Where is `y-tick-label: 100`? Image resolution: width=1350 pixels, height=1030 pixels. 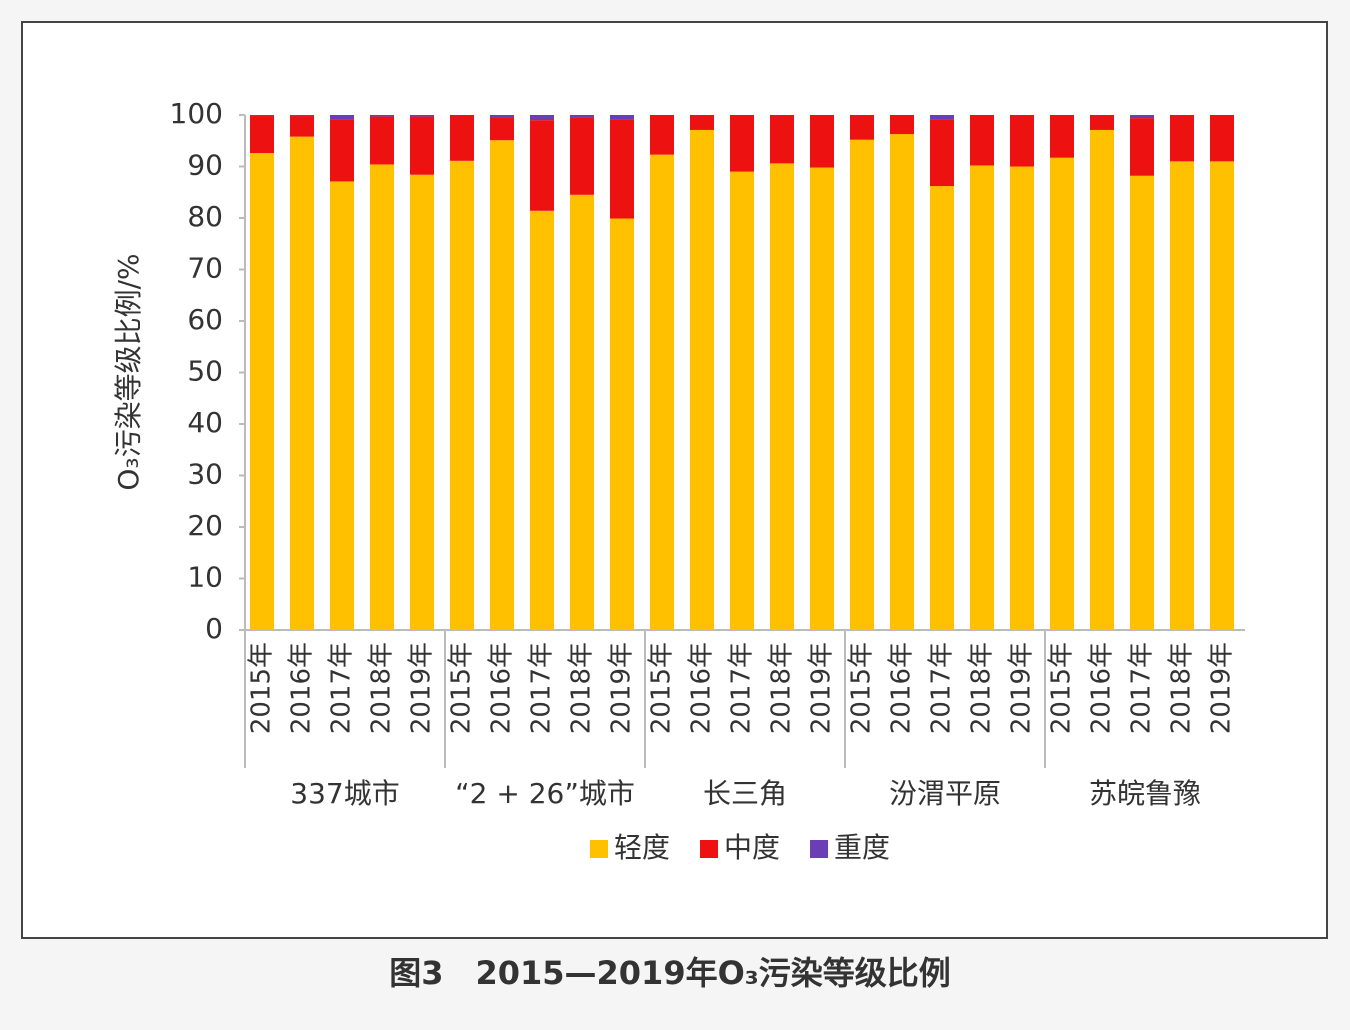 y-tick-label: 100 is located at coordinates (196, 113).